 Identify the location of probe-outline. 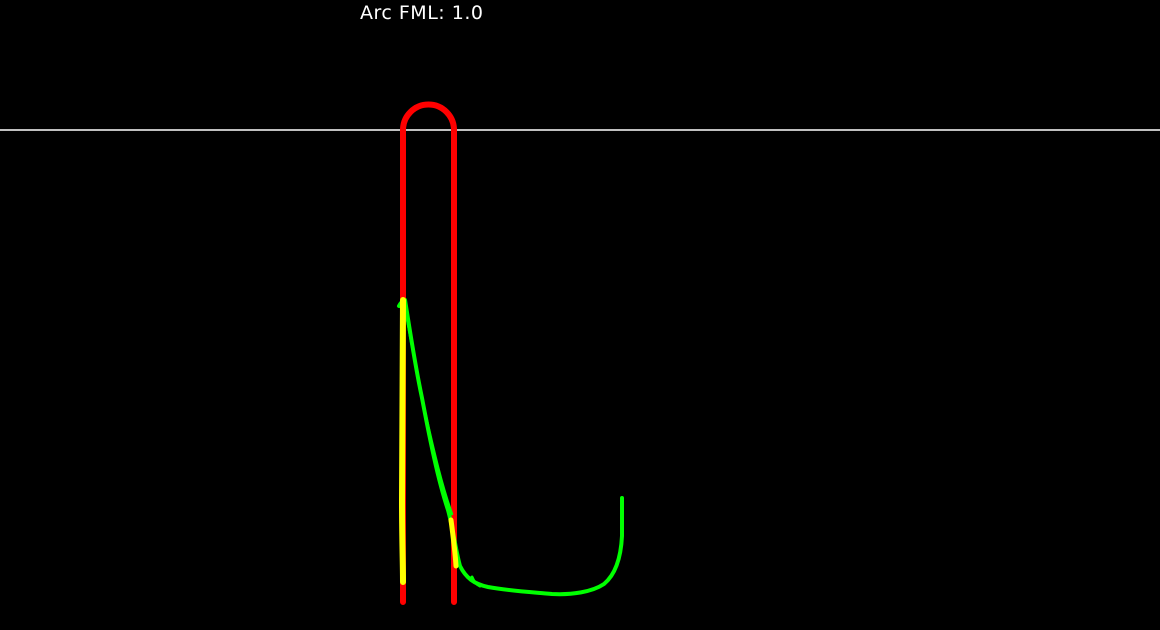
(428, 354).